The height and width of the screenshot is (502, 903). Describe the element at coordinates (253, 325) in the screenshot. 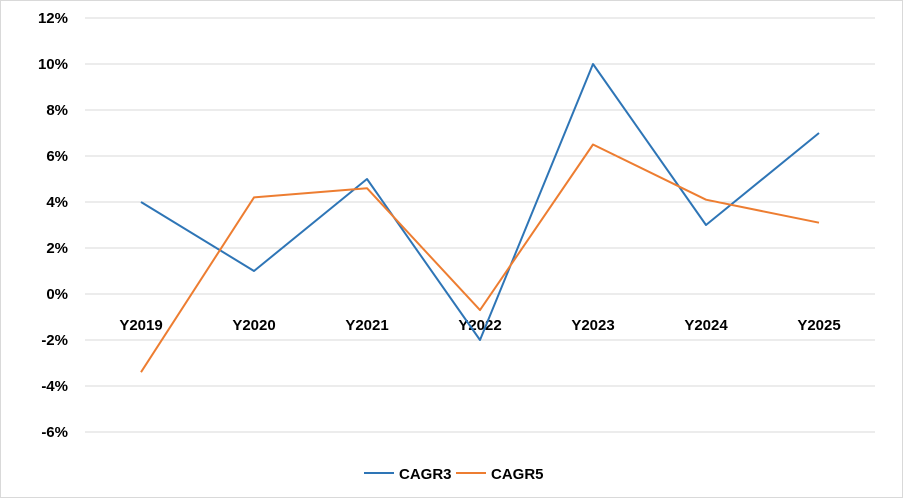

I see `x-tick-label: Y2020` at that location.